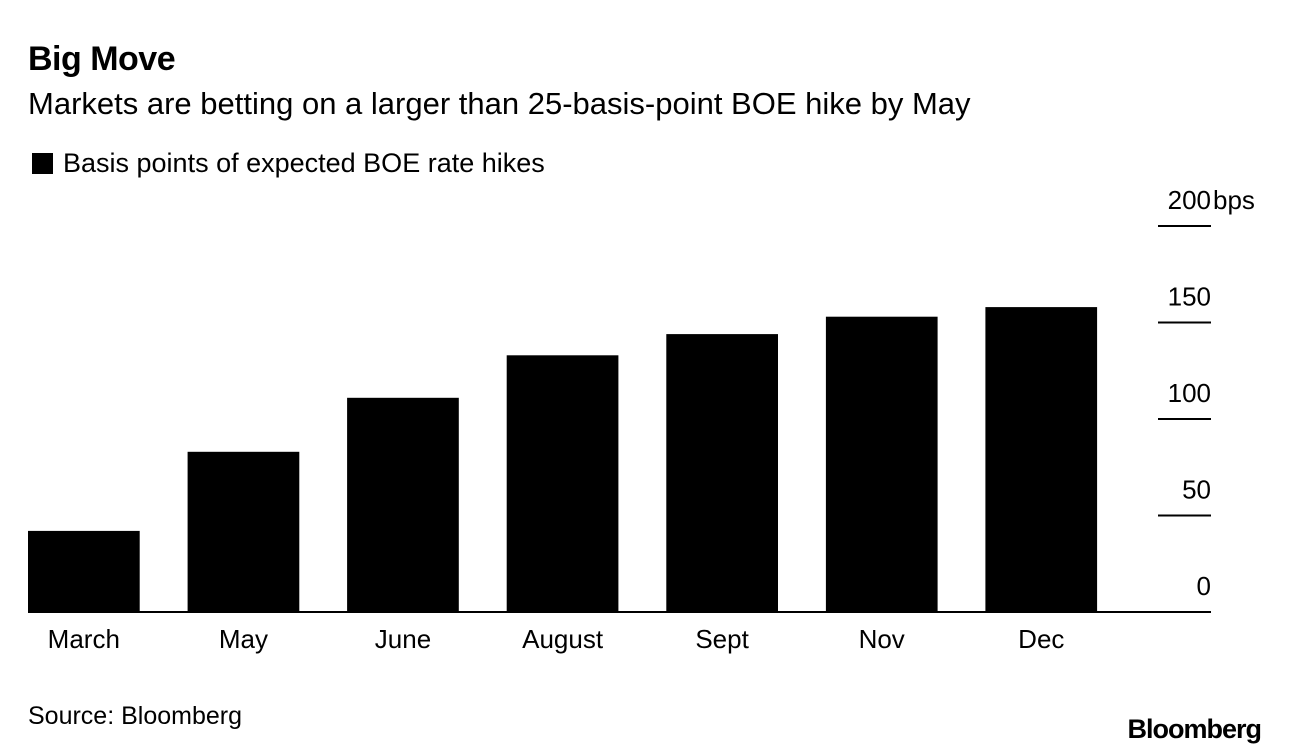 The height and width of the screenshot is (756, 1289). I want to click on x-tick-label: May, so click(243, 639).